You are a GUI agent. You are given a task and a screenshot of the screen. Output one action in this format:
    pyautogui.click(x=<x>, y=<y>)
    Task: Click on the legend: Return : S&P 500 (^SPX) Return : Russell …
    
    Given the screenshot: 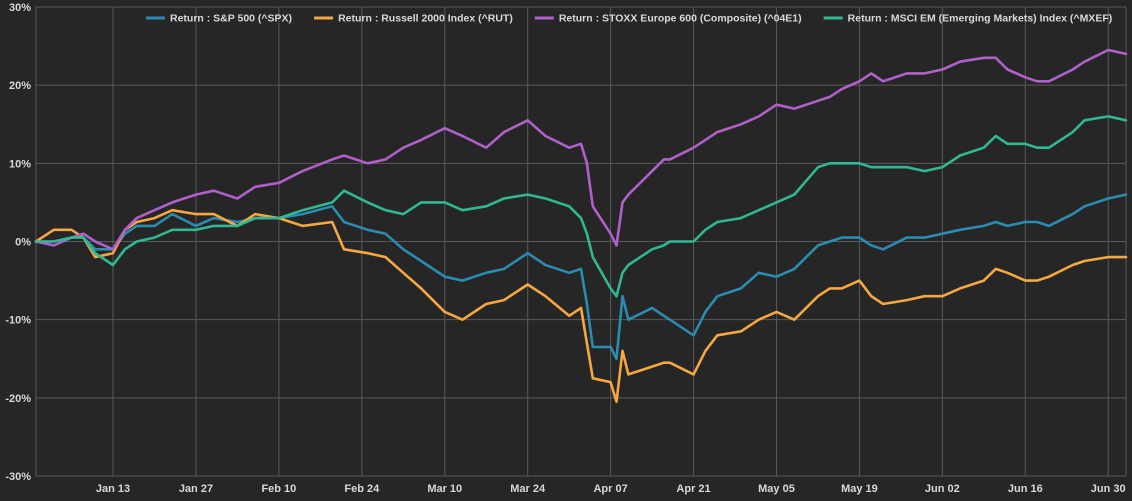 What is the action you would take?
    pyautogui.click(x=629, y=19)
    